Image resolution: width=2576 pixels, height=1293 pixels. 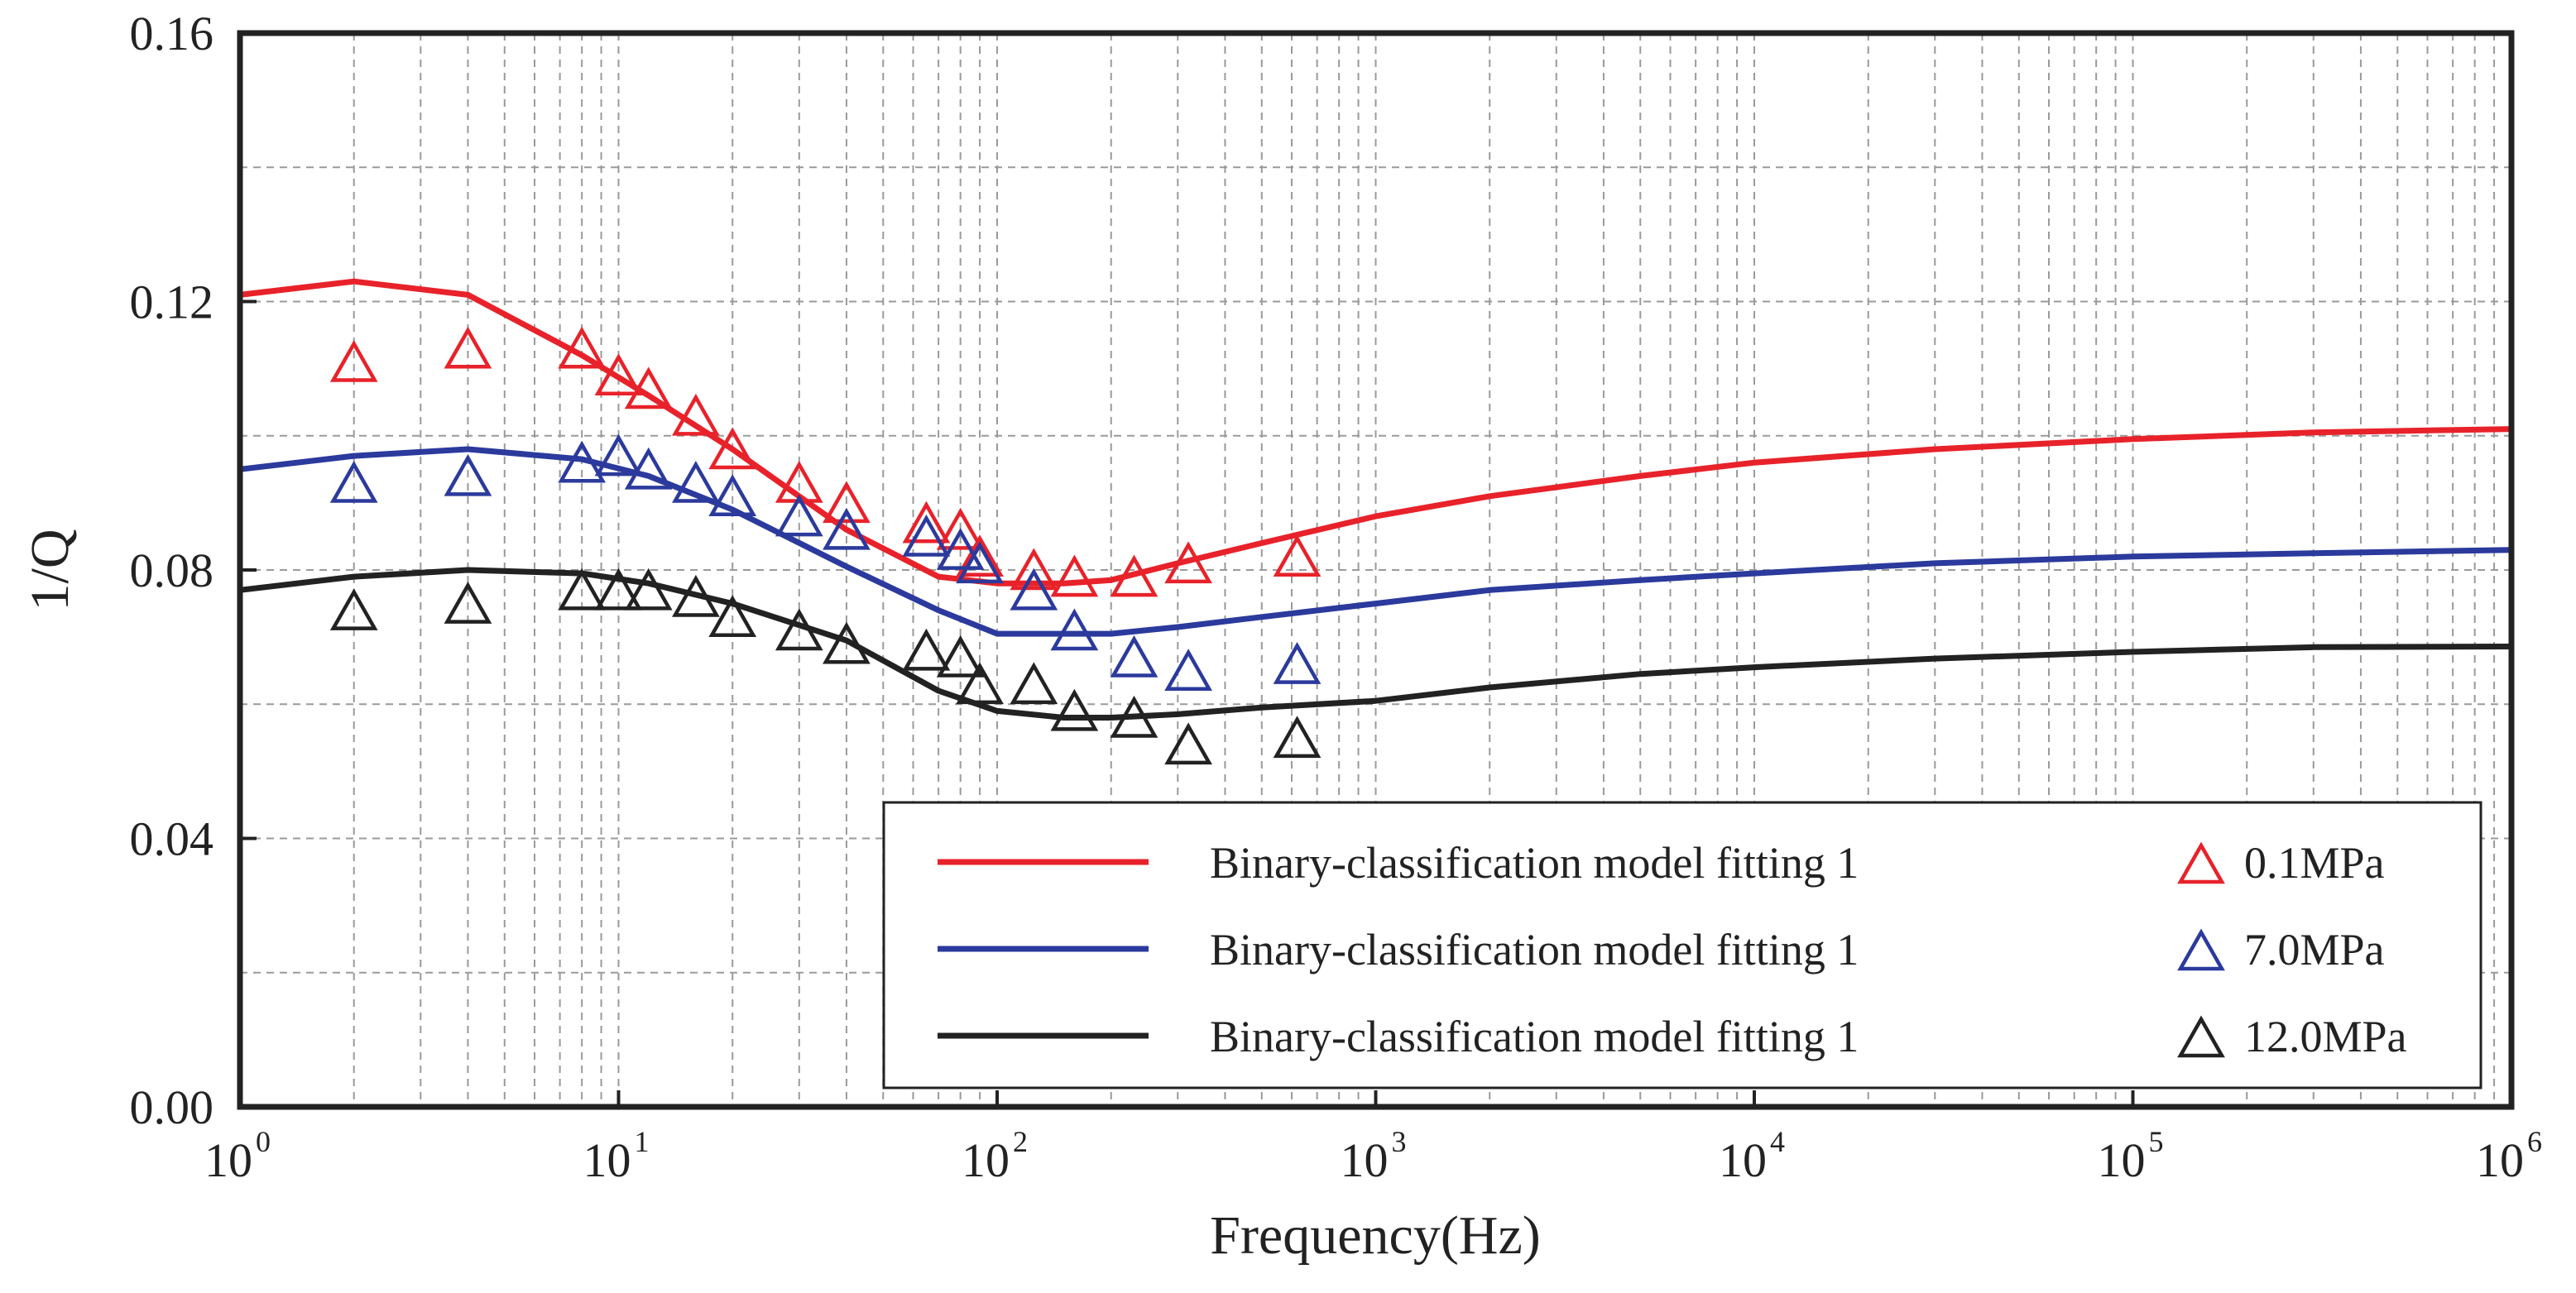 I want to click on x-axis-title: Frequency(Hz), so click(x=1375, y=1235).